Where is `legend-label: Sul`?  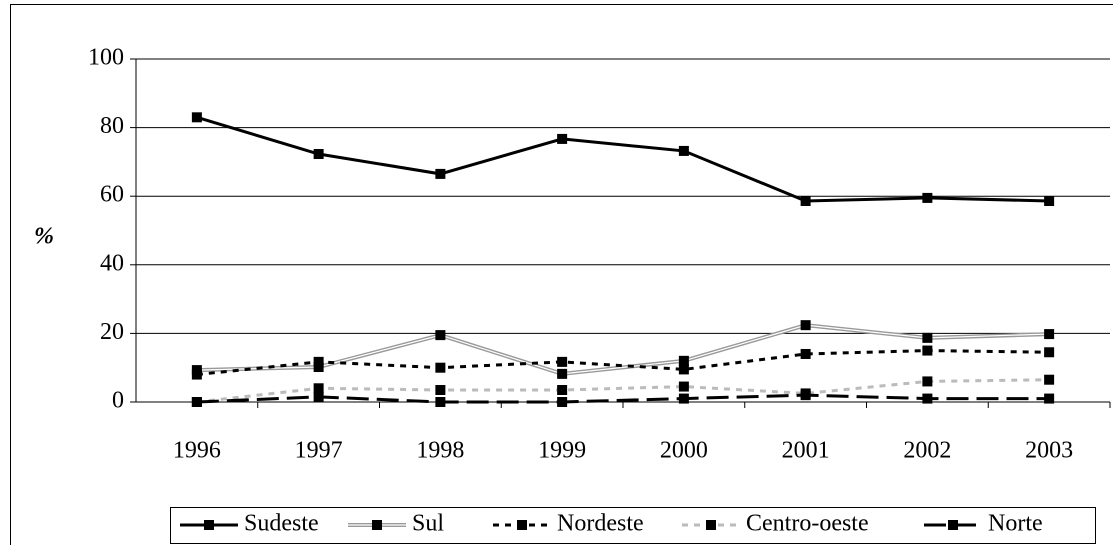
legend-label: Sul is located at coordinates (428, 524).